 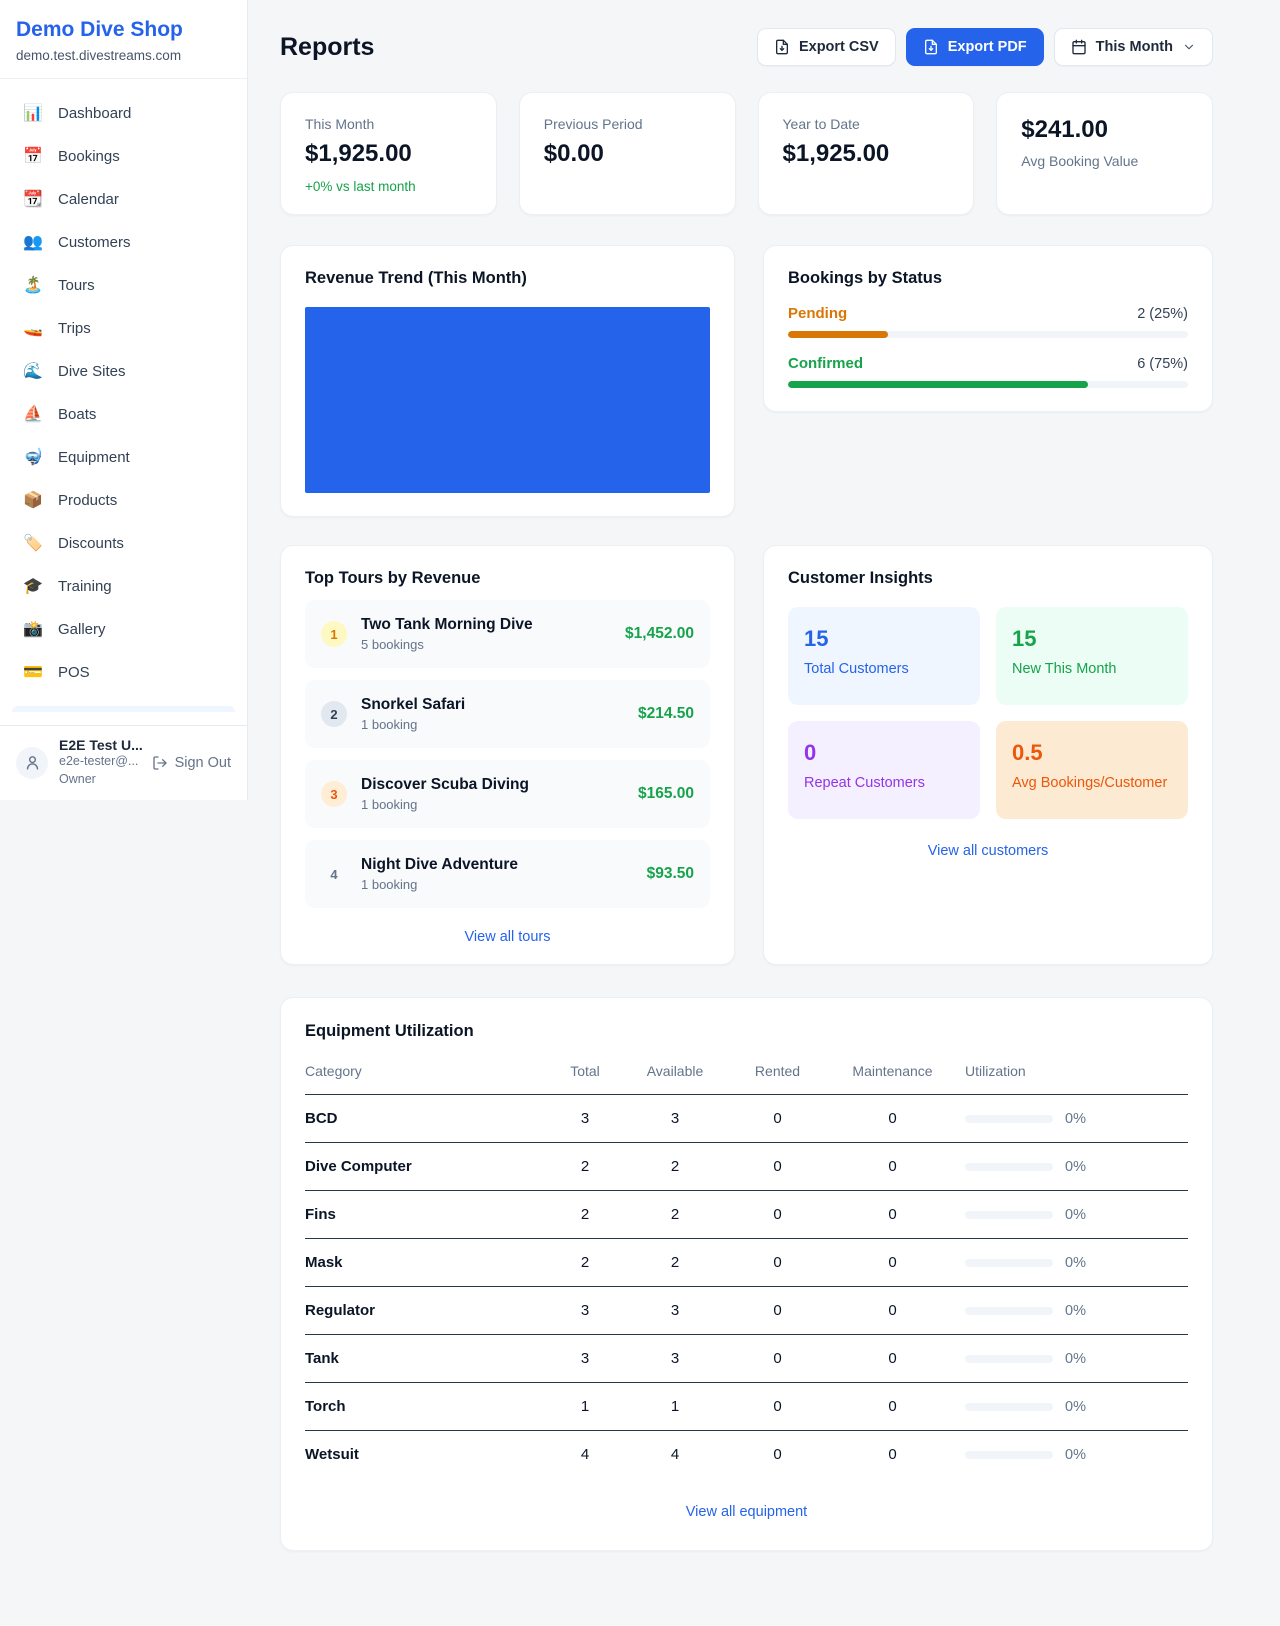 What do you see at coordinates (746, 1262) in the screenshot?
I see `table-row: Mask 2 2 0 0 0%` at bounding box center [746, 1262].